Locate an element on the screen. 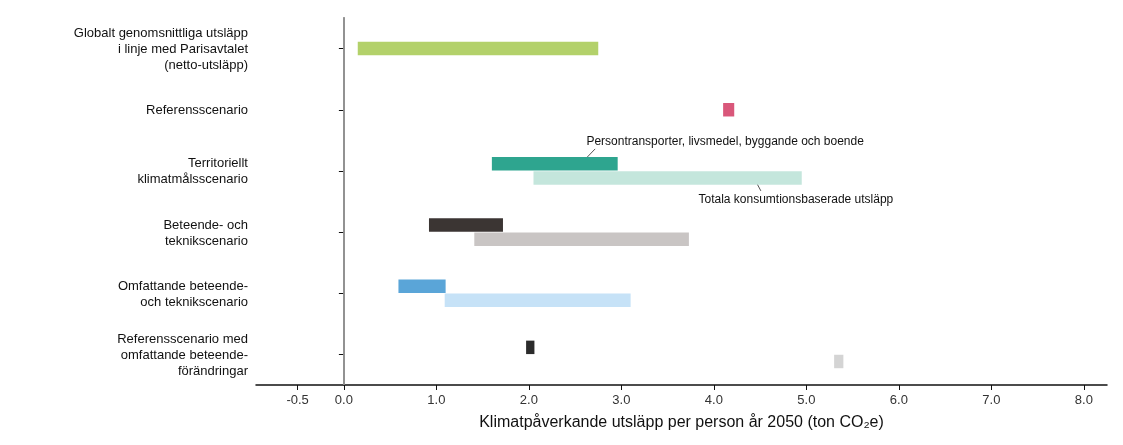  x-tick-label: 2.0 is located at coordinates (528, 399).